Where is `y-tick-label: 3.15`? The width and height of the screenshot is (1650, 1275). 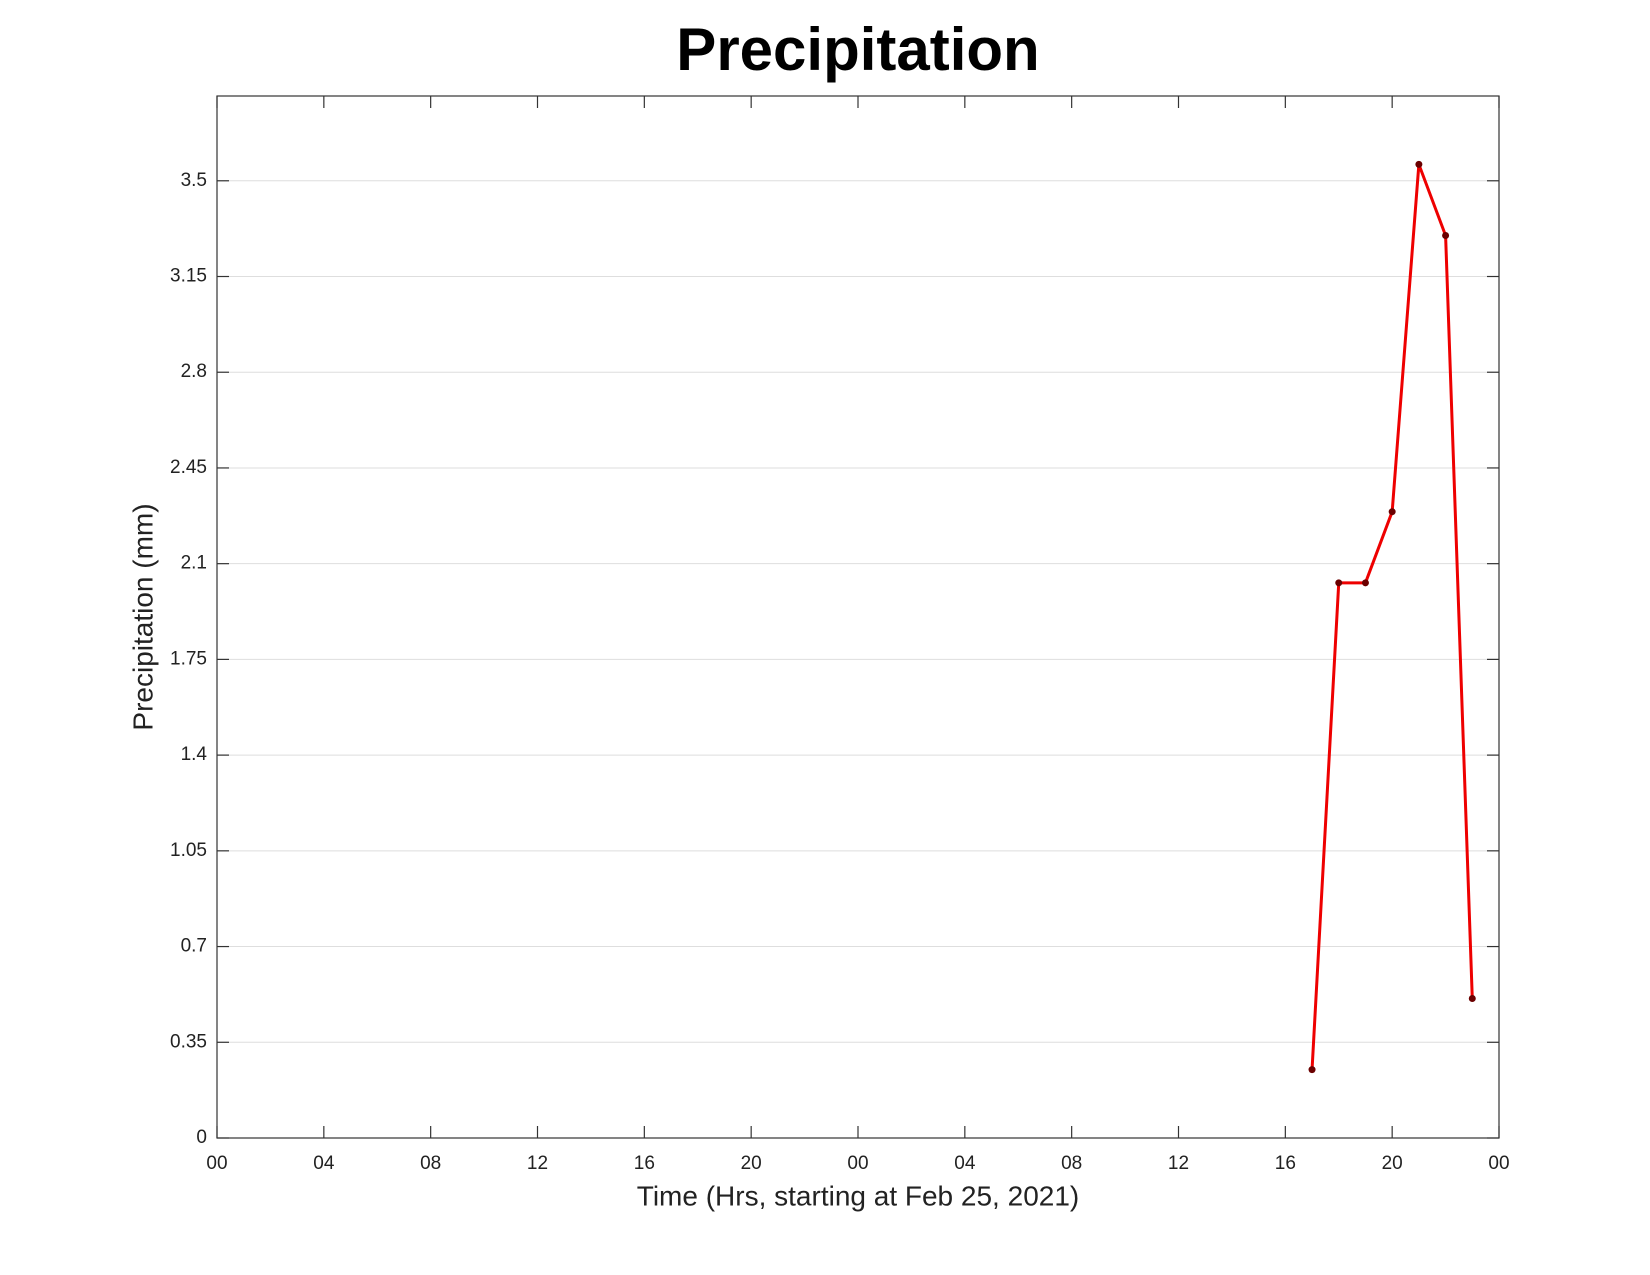 y-tick-label: 3.15 is located at coordinates (188, 276).